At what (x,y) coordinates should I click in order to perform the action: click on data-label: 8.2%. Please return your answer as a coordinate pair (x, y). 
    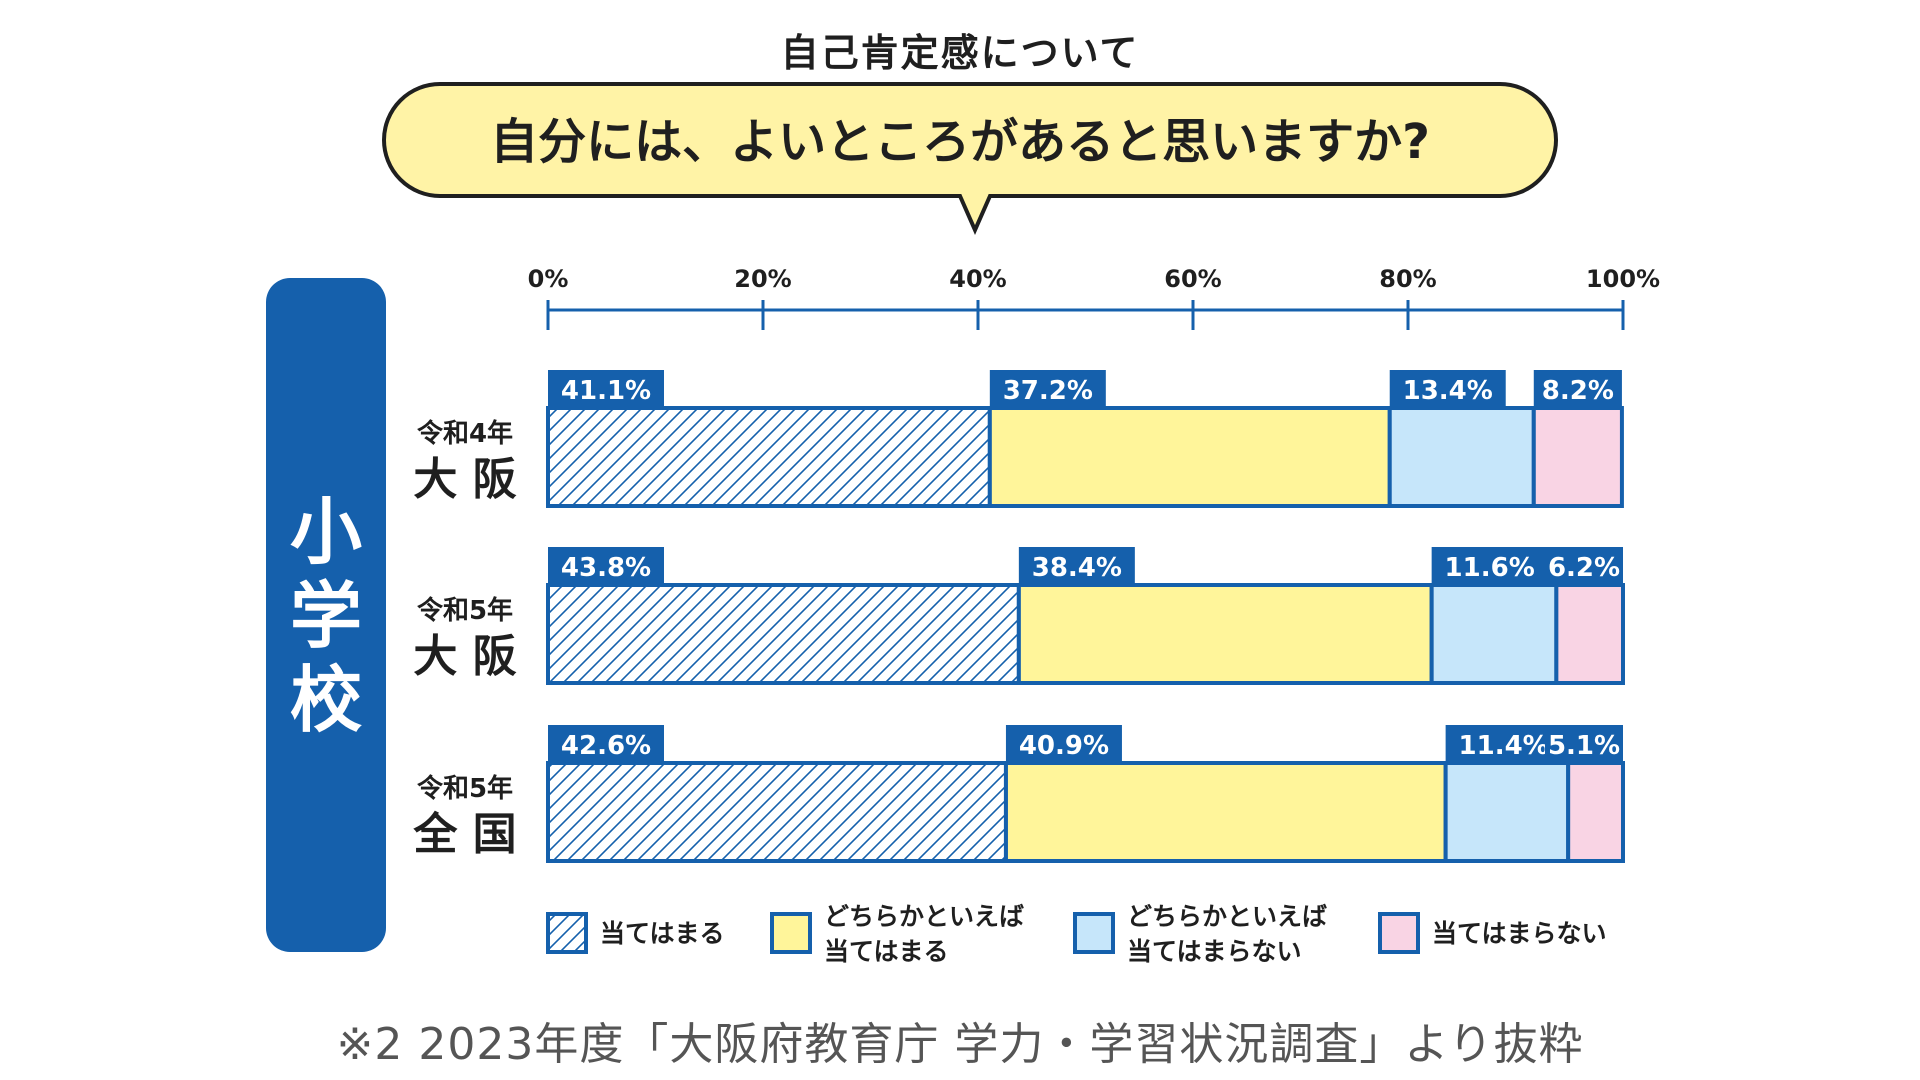
    Looking at the image, I should click on (1578, 391).